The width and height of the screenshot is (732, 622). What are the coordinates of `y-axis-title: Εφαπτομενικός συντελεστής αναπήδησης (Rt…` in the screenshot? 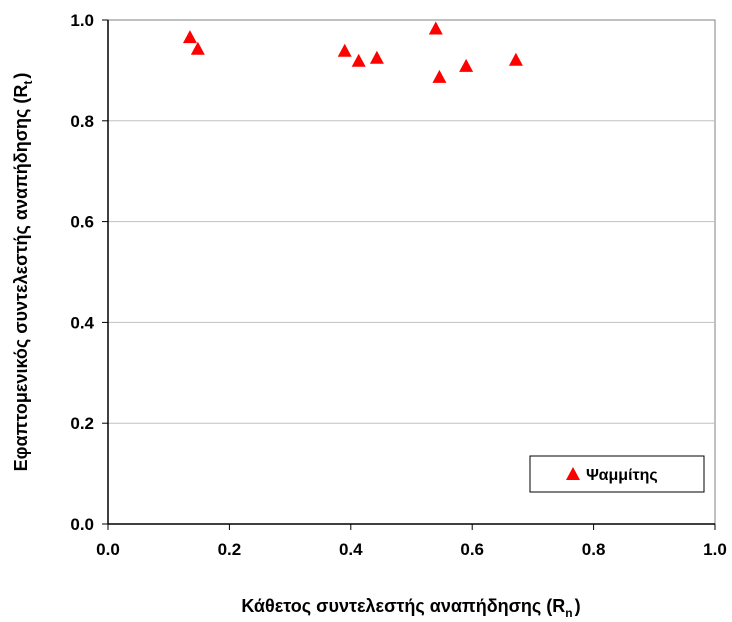 It's located at (23, 272).